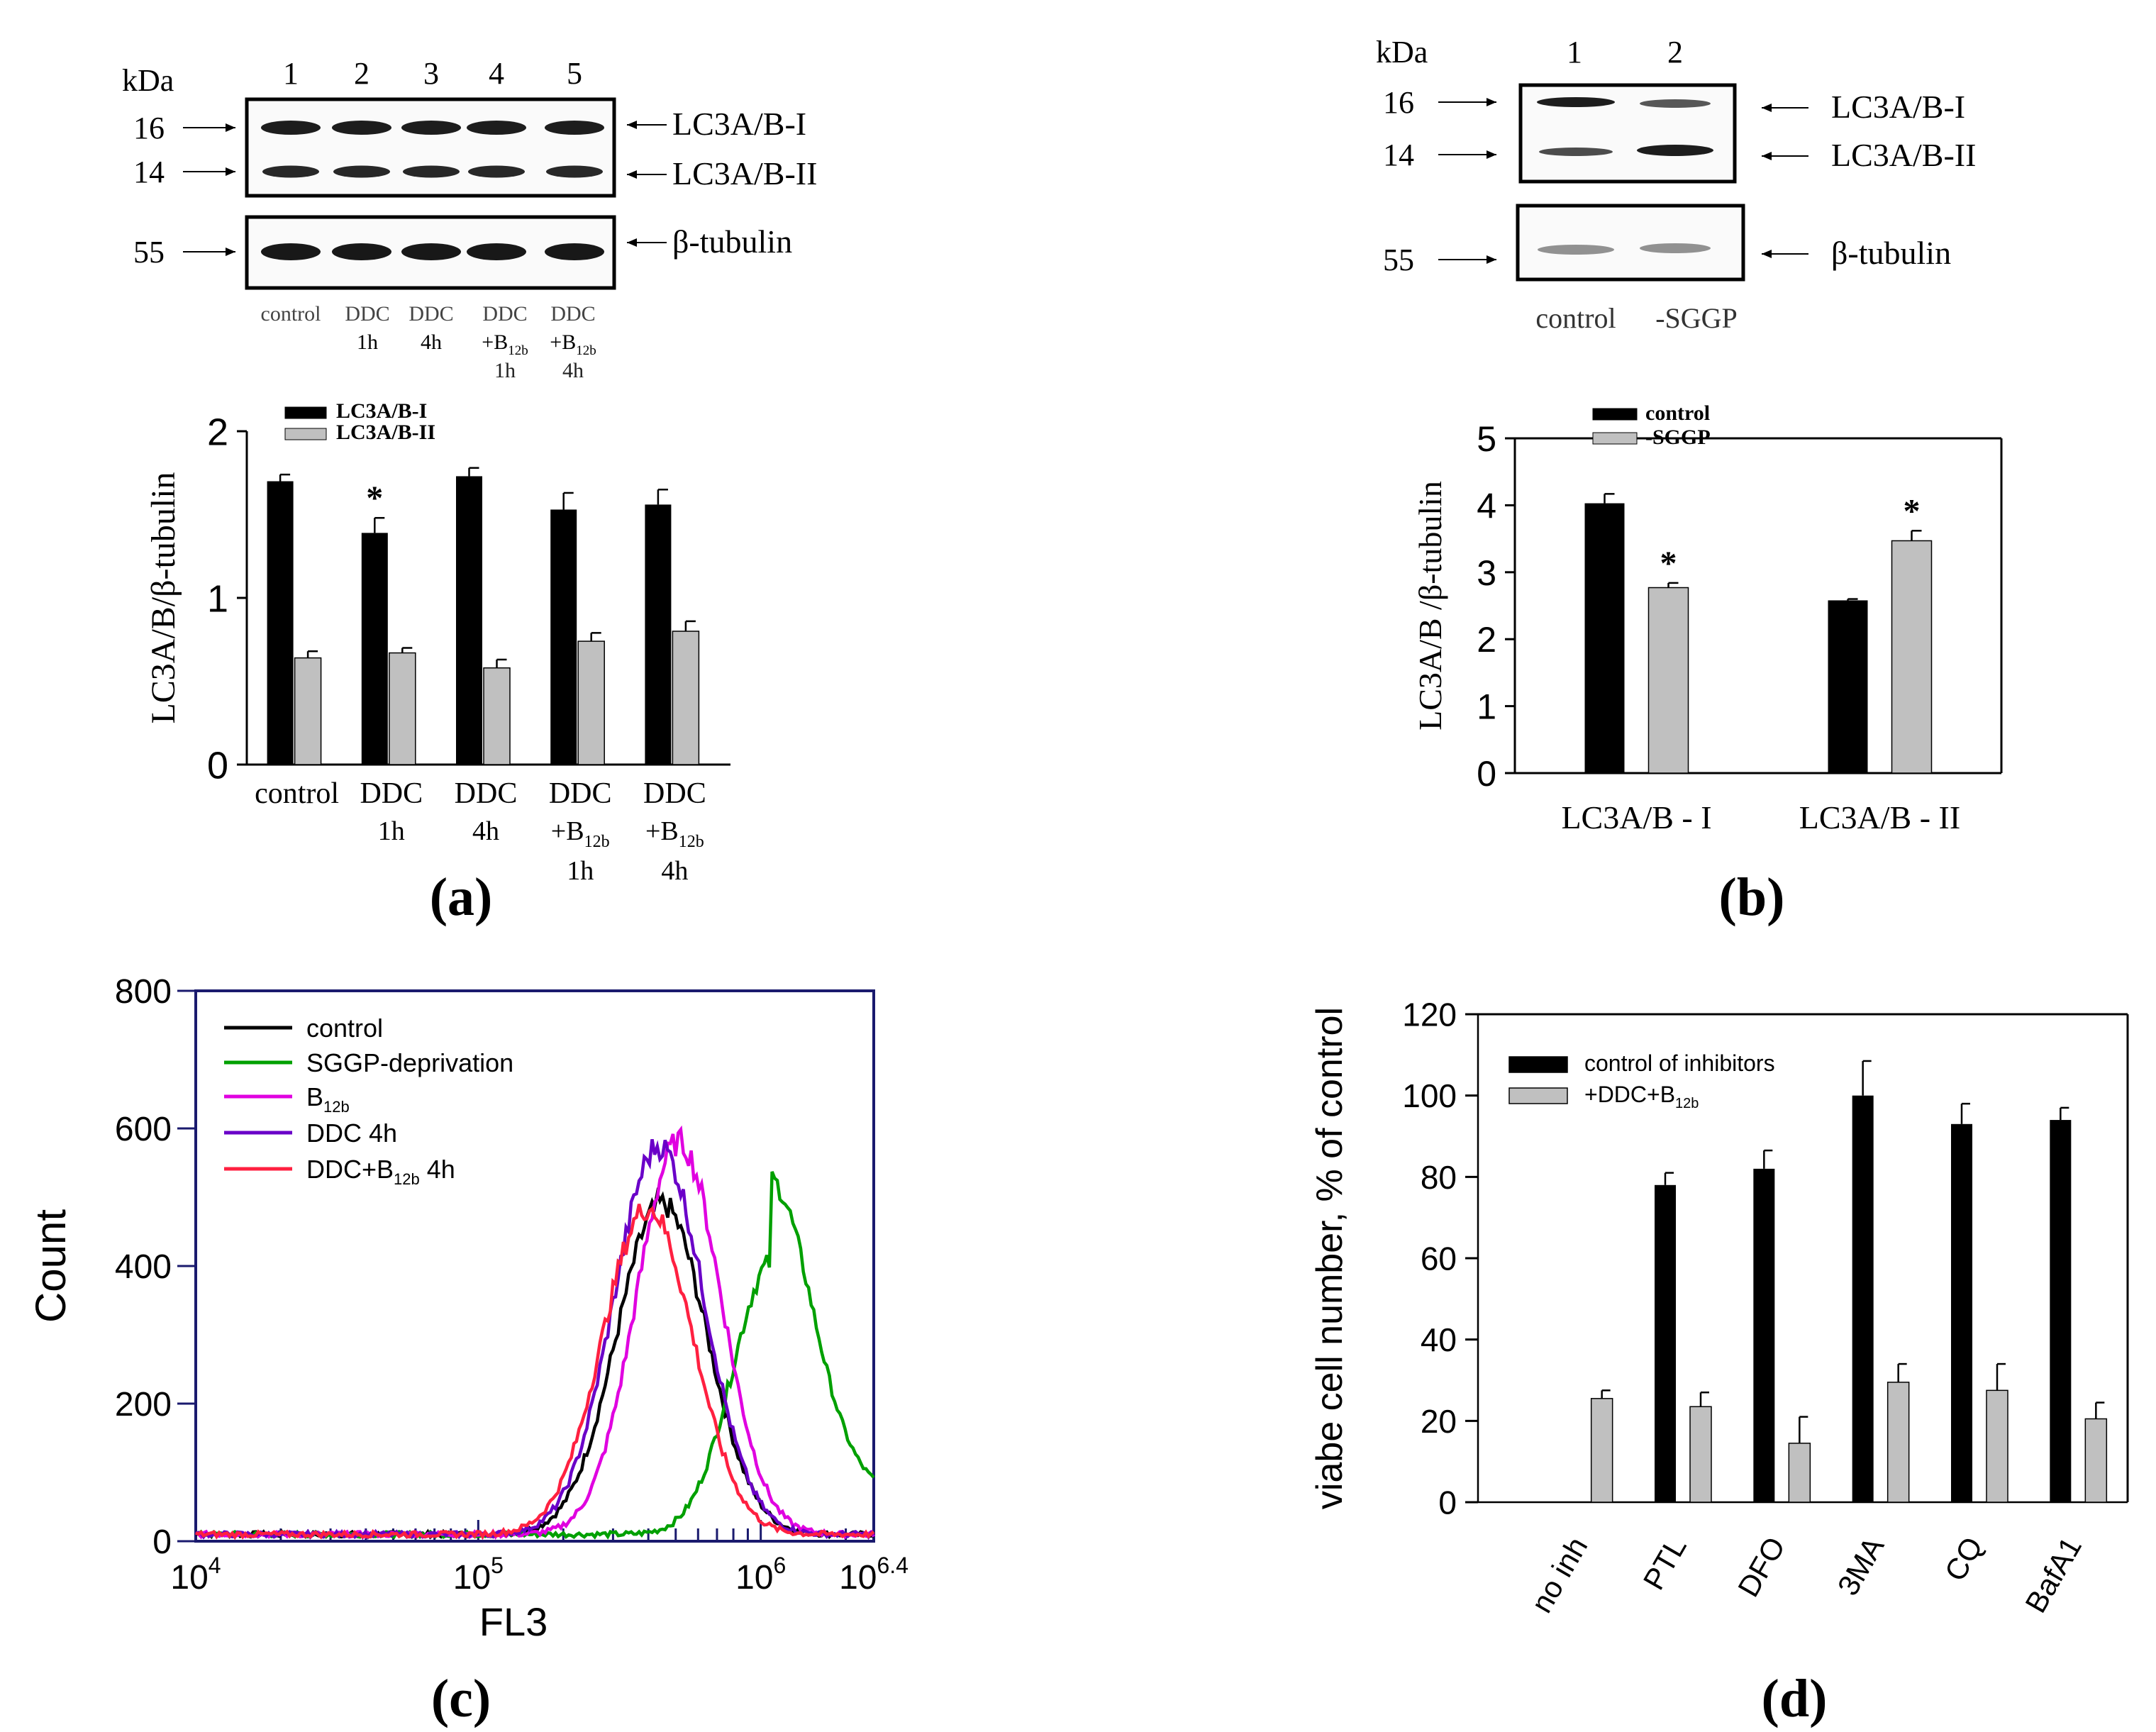  What do you see at coordinates (1439, 1258) in the screenshot?
I see `y-tick-label: 60` at bounding box center [1439, 1258].